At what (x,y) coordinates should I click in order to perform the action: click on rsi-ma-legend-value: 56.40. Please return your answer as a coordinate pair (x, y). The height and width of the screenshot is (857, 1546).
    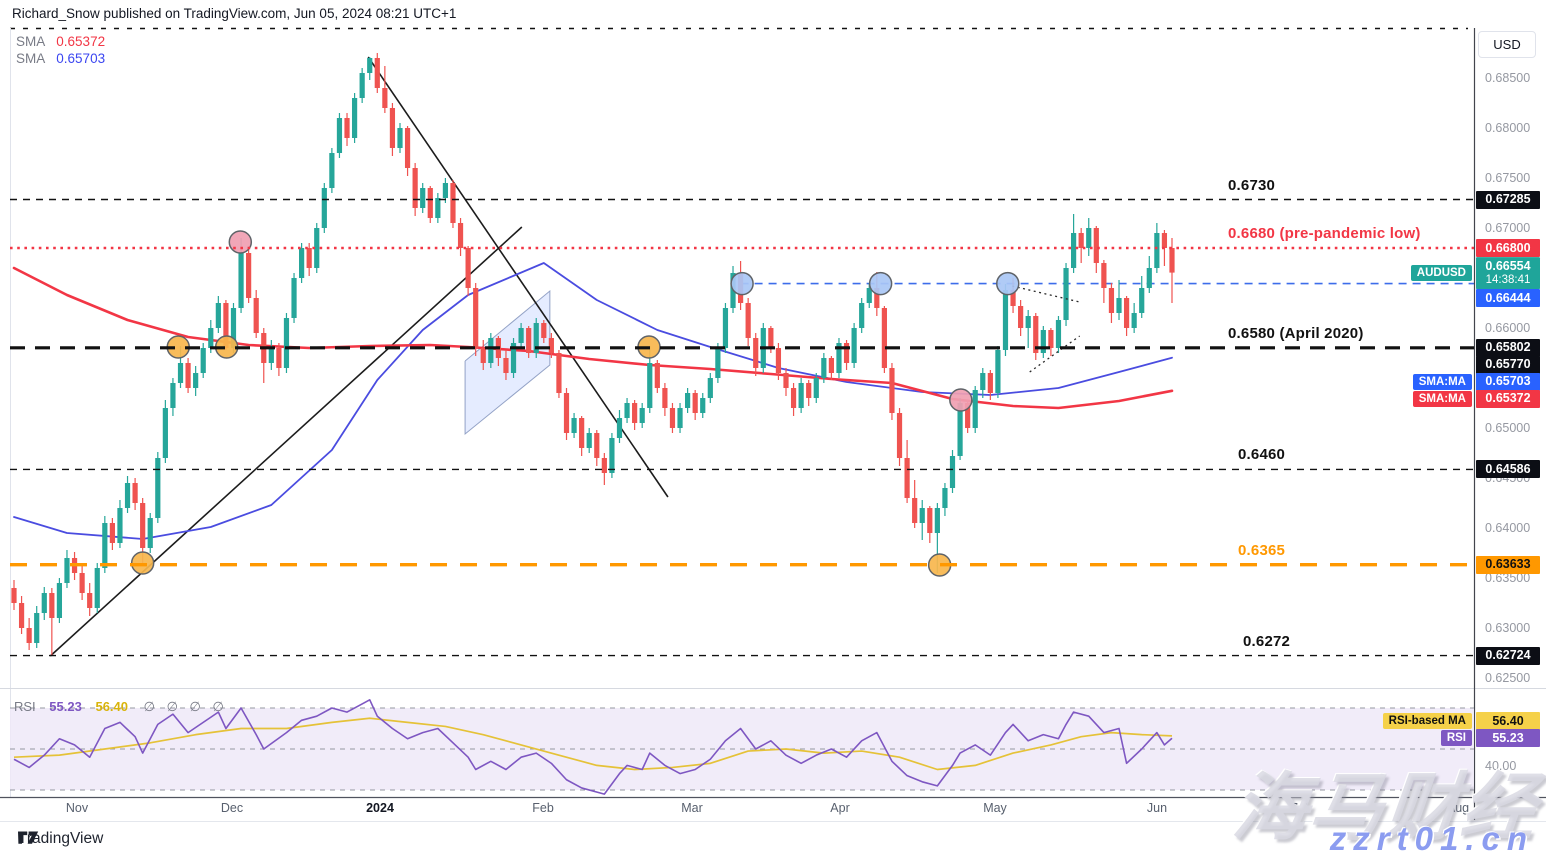
    Looking at the image, I should click on (112, 706).